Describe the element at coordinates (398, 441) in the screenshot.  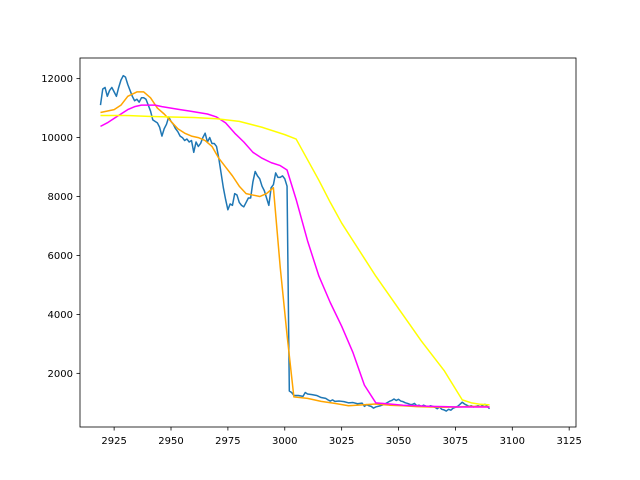
I see `x-tick-label: 3050` at that location.